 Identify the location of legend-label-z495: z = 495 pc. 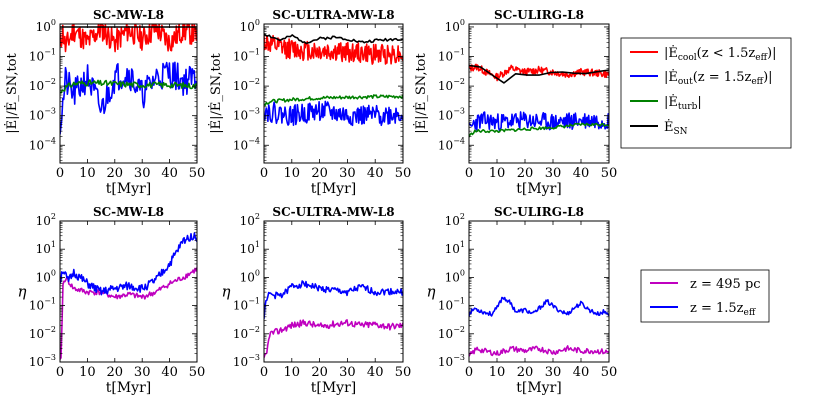
(725, 284).